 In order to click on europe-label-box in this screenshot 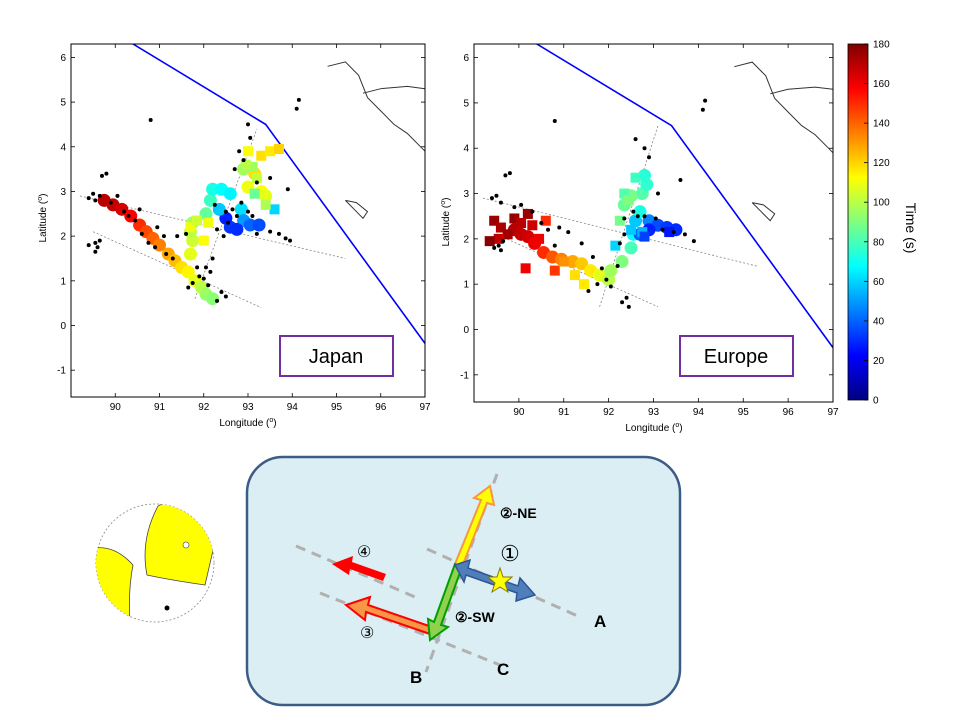, I will do `click(736, 356)`.